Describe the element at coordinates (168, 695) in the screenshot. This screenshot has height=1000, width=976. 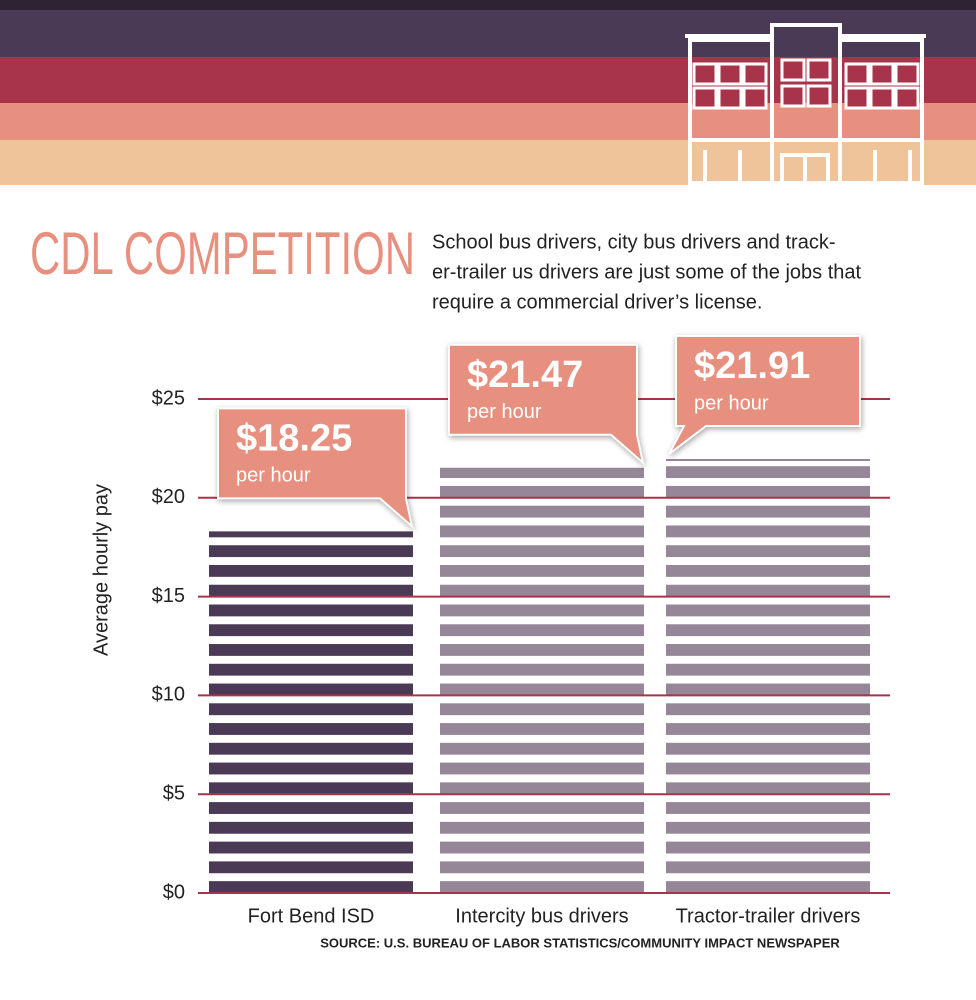
I see `y-tick-label: $10` at that location.